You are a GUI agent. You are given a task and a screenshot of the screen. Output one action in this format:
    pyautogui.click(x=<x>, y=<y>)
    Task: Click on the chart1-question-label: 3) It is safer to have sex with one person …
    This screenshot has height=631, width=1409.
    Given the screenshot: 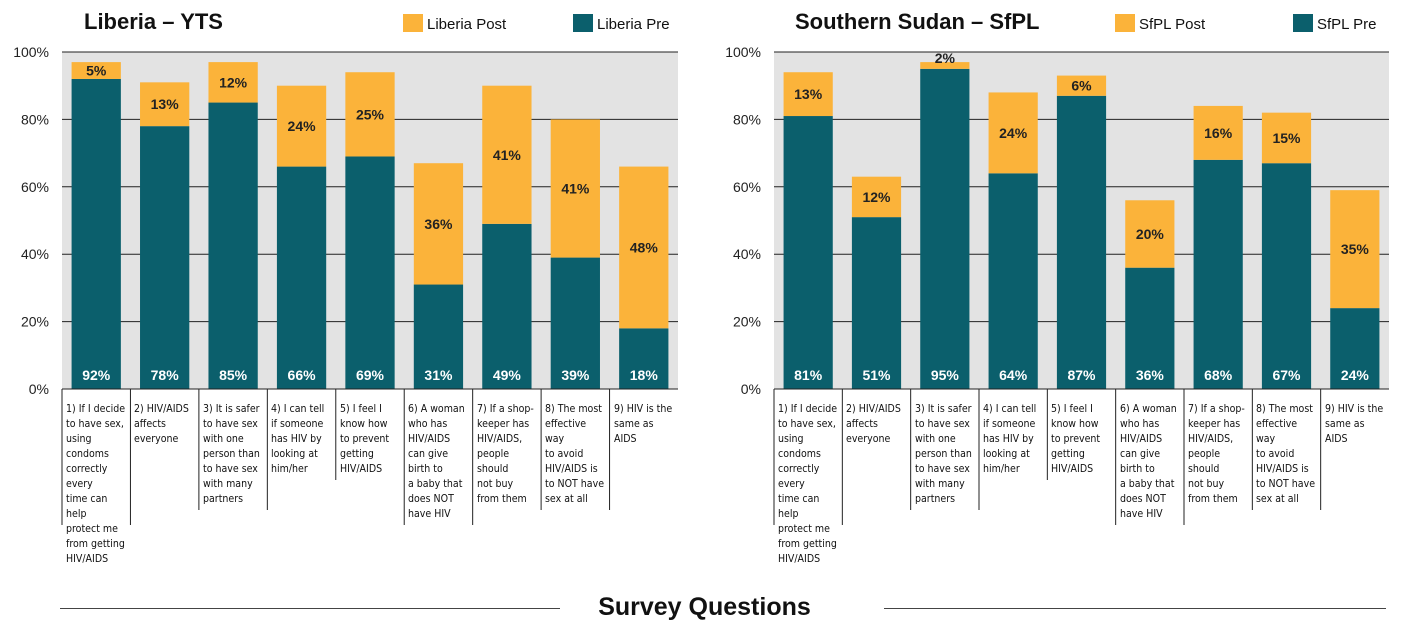 What is the action you would take?
    pyautogui.click(x=234, y=453)
    